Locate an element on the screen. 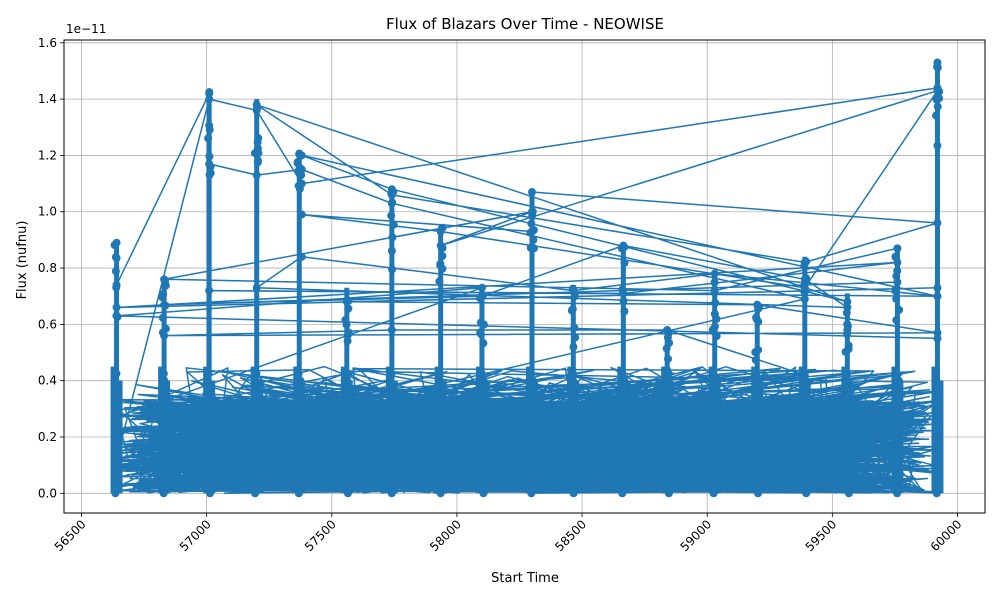  y-tick-label: 0.2 is located at coordinates (47, 437).